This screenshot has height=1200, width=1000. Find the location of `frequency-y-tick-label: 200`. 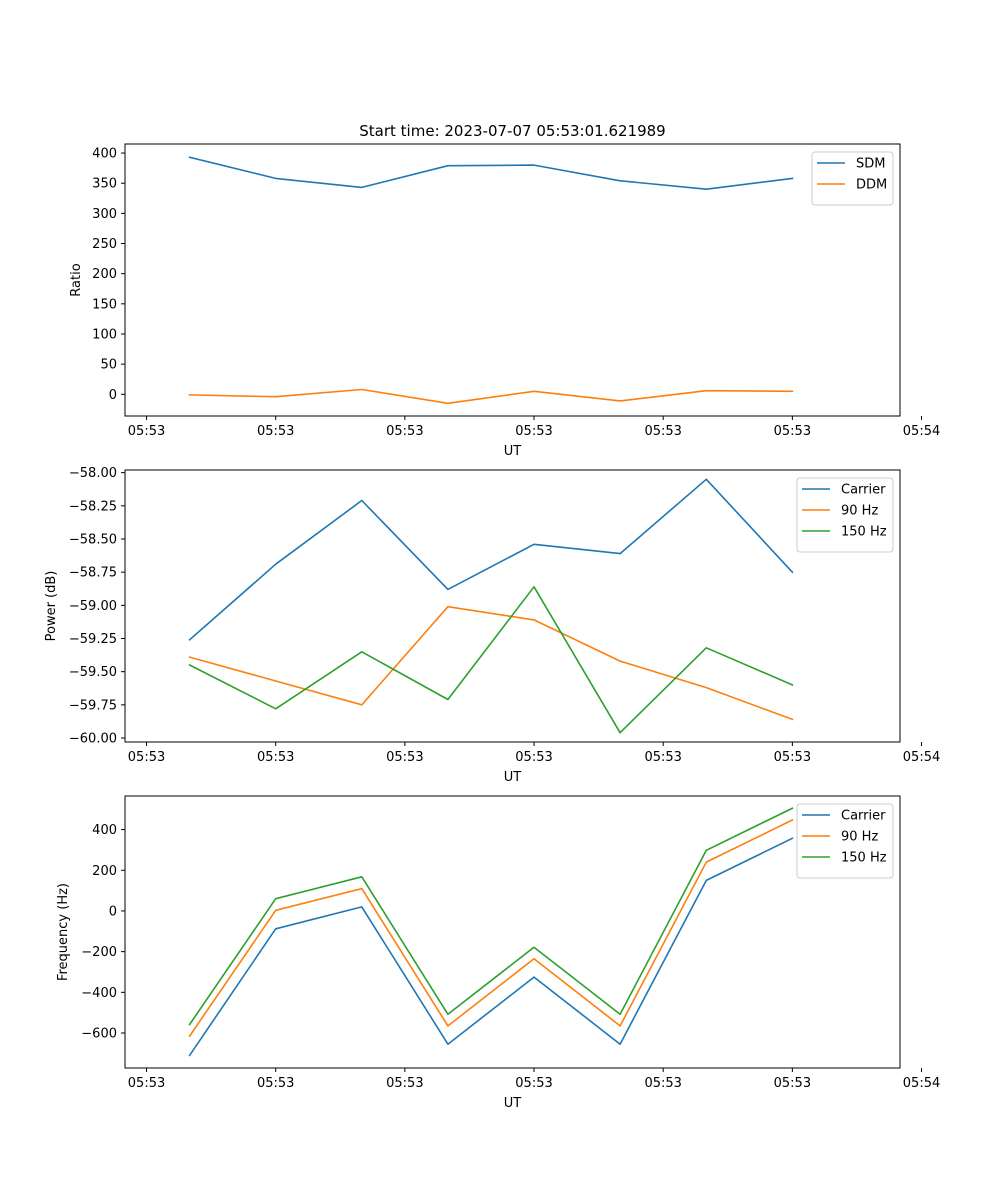

frequency-y-tick-label: 200 is located at coordinates (104, 871).